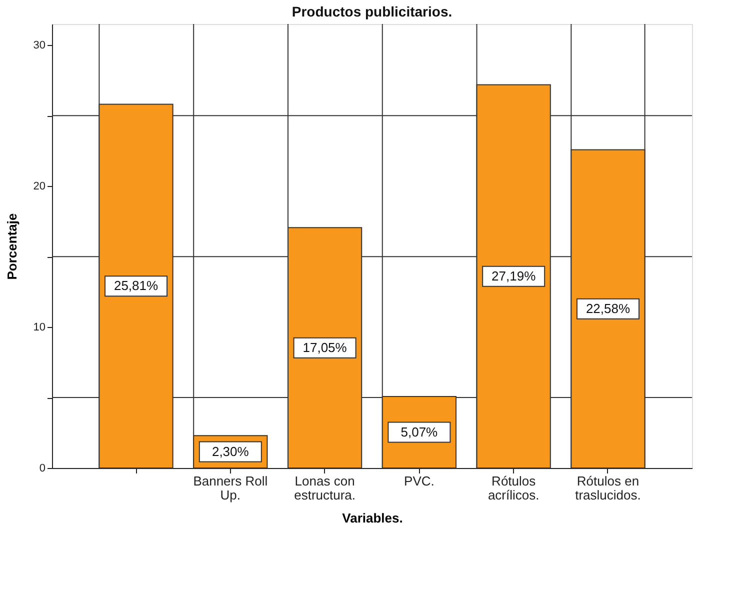 The height and width of the screenshot is (608, 751). I want to click on data-label: 2,30%, so click(231, 451).